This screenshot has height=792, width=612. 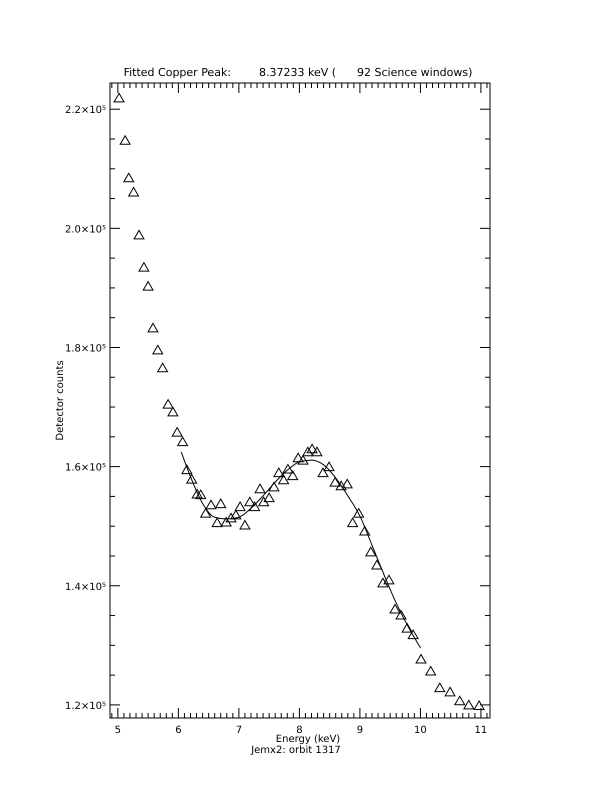 What do you see at coordinates (178, 730) in the screenshot?
I see `x-tick-label: 6` at bounding box center [178, 730].